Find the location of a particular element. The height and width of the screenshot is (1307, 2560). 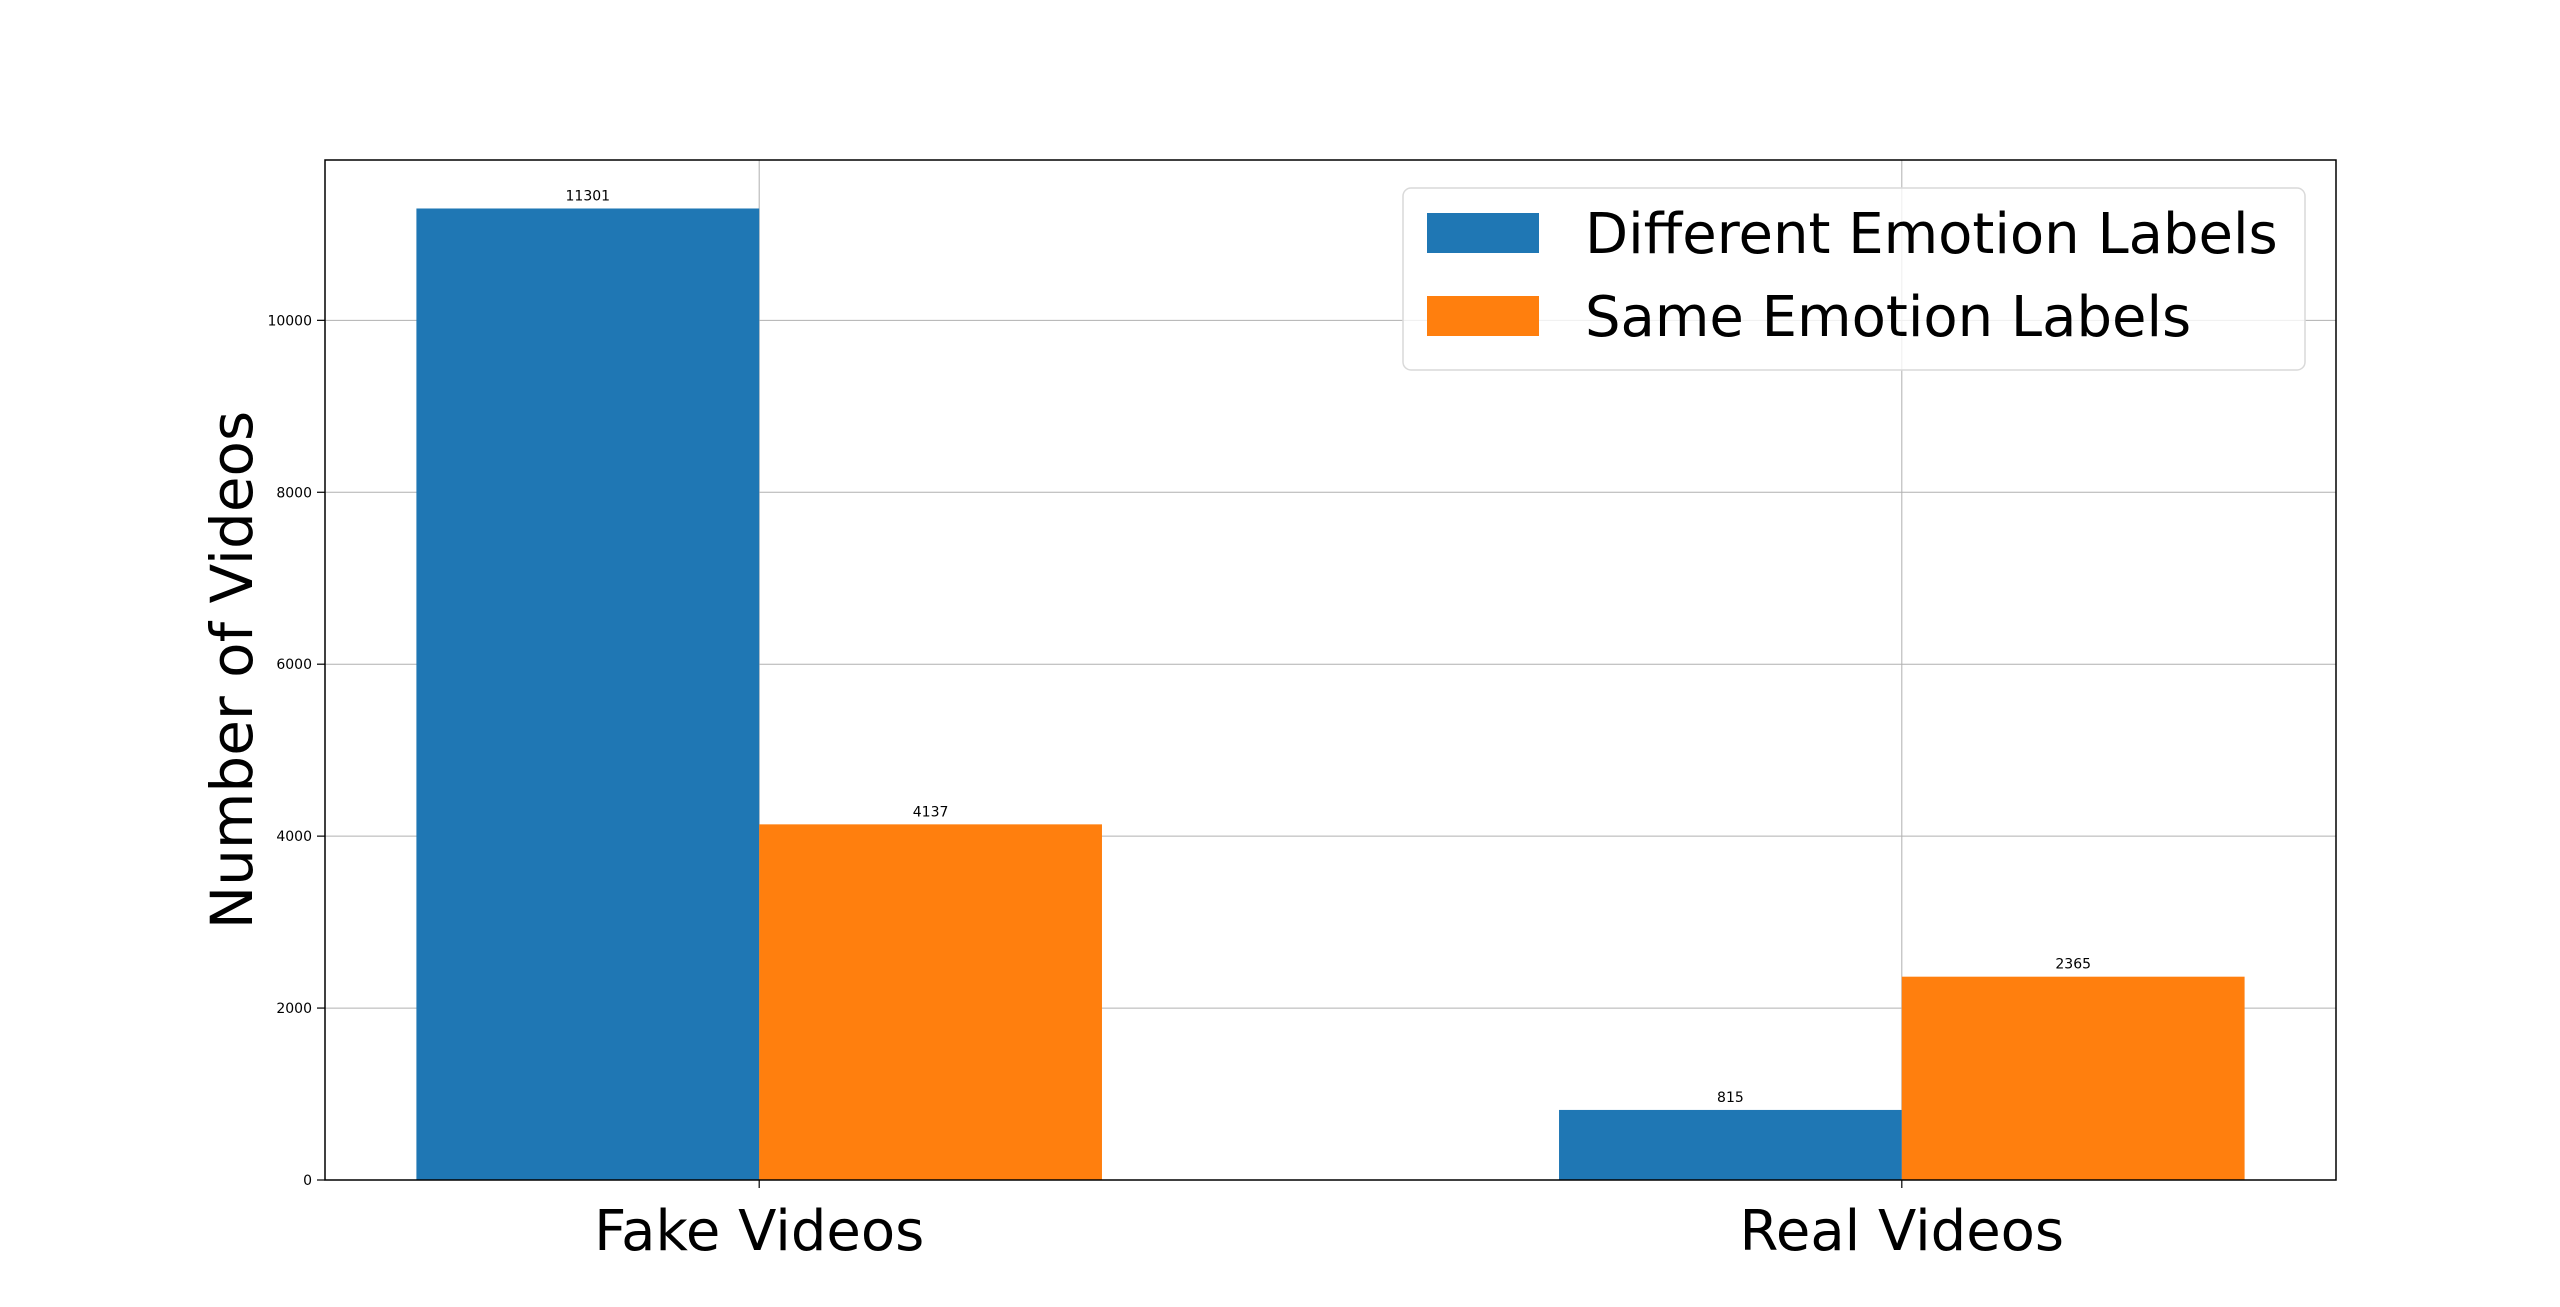

y-tick-label: 8000 is located at coordinates (294, 493).